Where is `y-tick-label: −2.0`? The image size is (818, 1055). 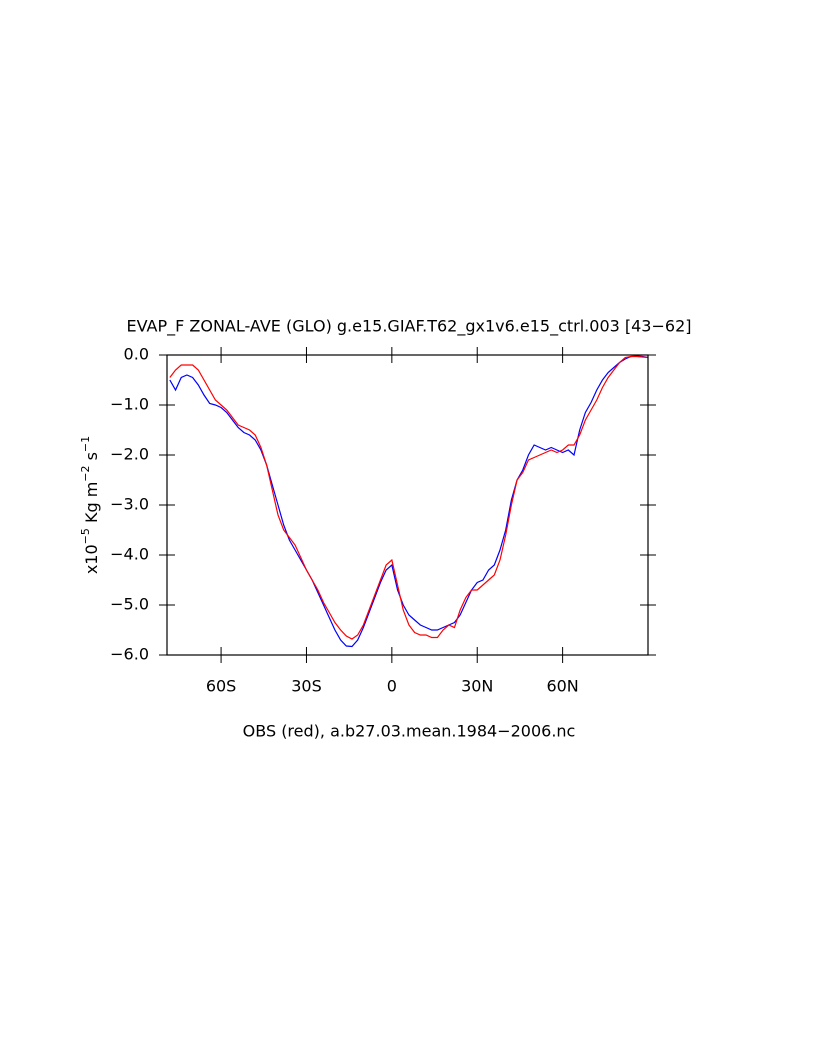
y-tick-label: −2.0 is located at coordinates (129, 454).